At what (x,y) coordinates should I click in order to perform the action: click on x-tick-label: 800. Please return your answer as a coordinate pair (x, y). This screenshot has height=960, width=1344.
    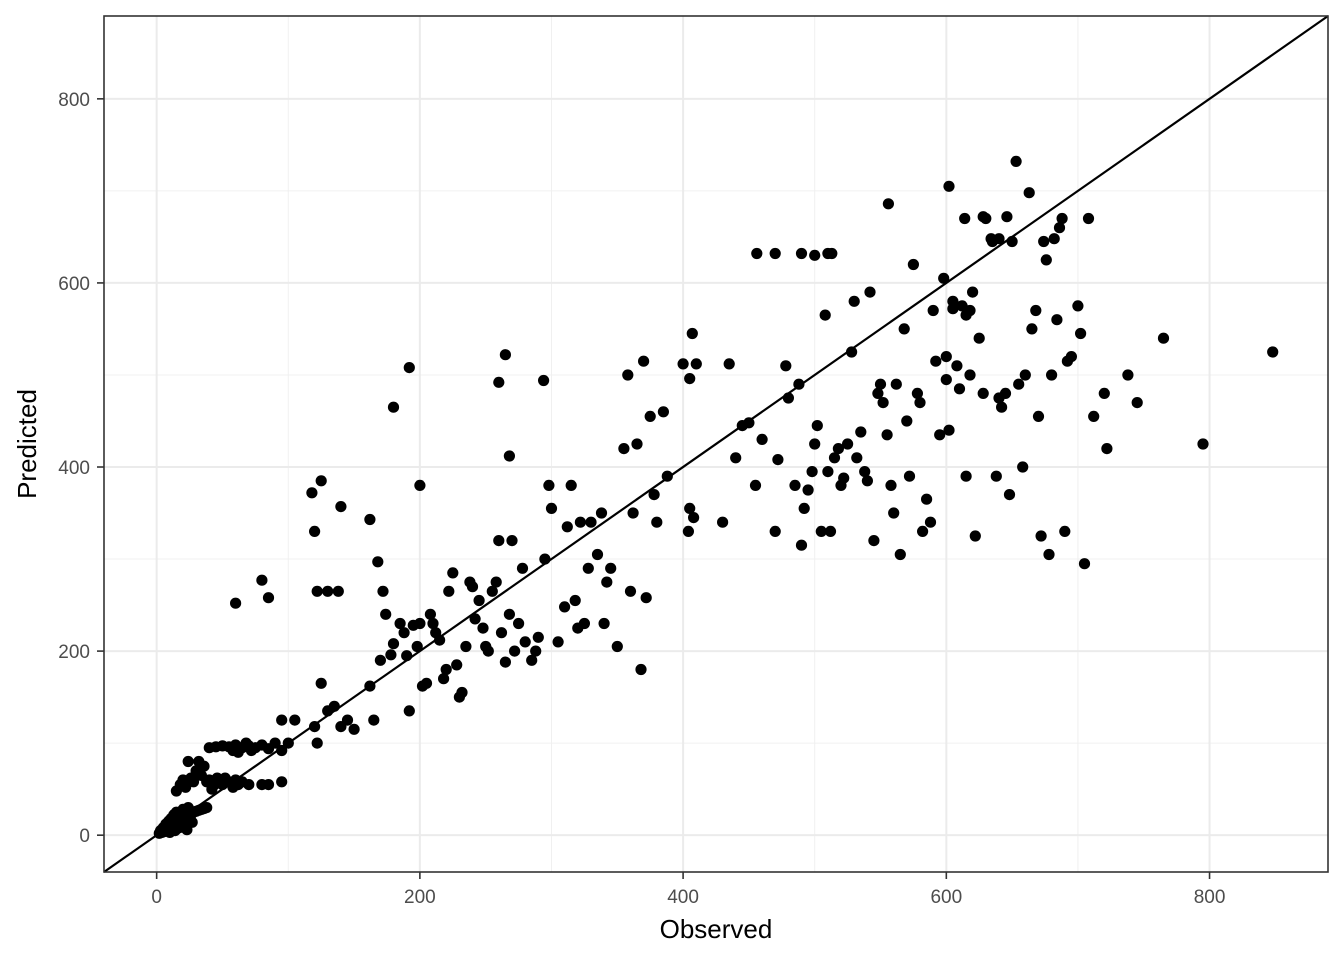
    Looking at the image, I should click on (1210, 897).